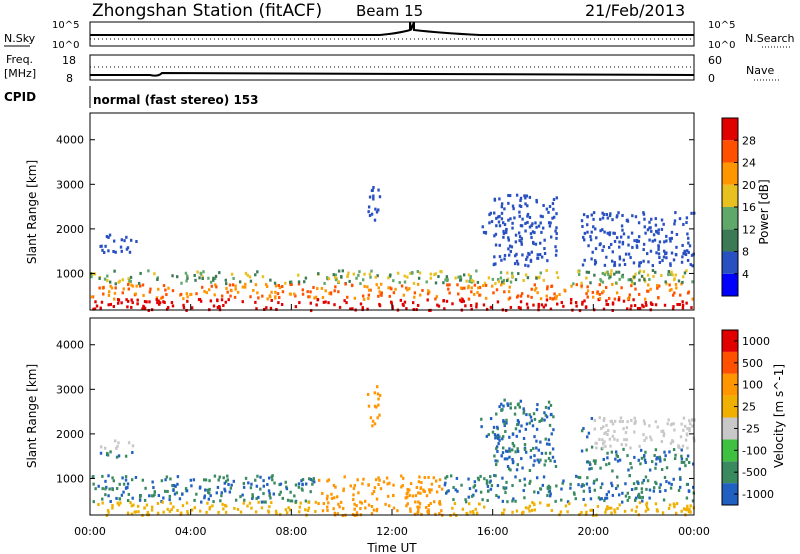 The height and width of the screenshot is (554, 800). Describe the element at coordinates (70, 434) in the screenshot. I see `y-tick-label: 2000` at that location.